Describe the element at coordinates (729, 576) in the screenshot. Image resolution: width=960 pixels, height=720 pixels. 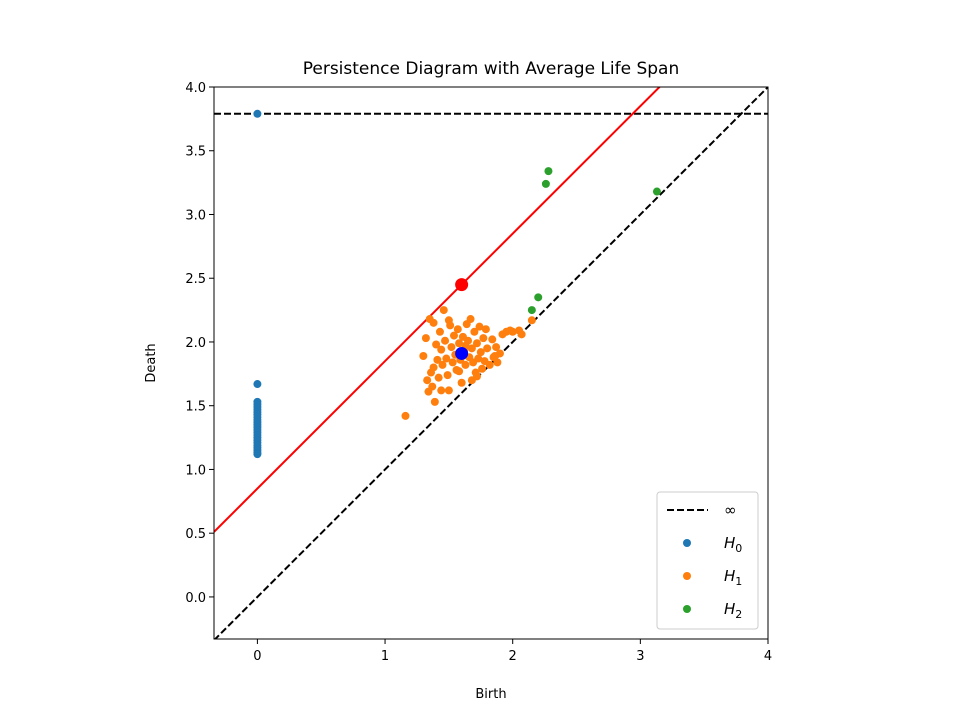
I see `legend-h1-main: H` at that location.